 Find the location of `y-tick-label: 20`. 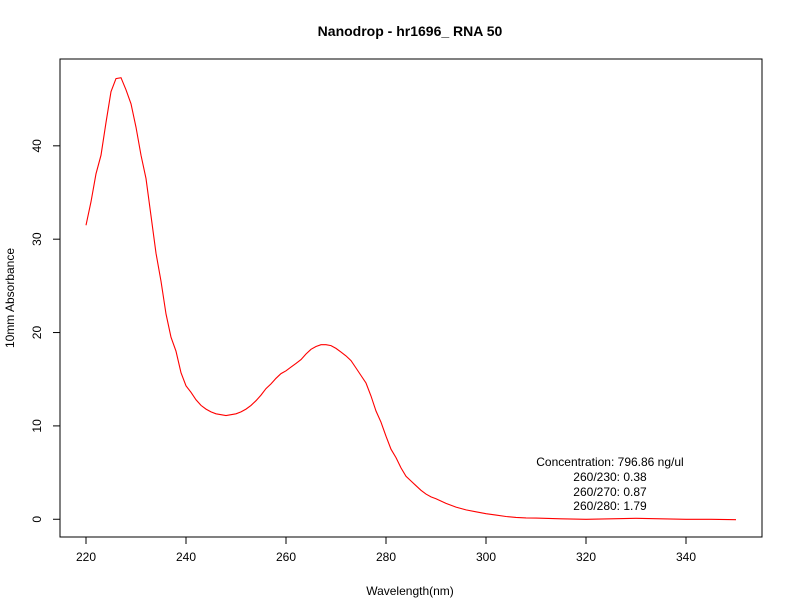

y-tick-label: 20 is located at coordinates (37, 333).